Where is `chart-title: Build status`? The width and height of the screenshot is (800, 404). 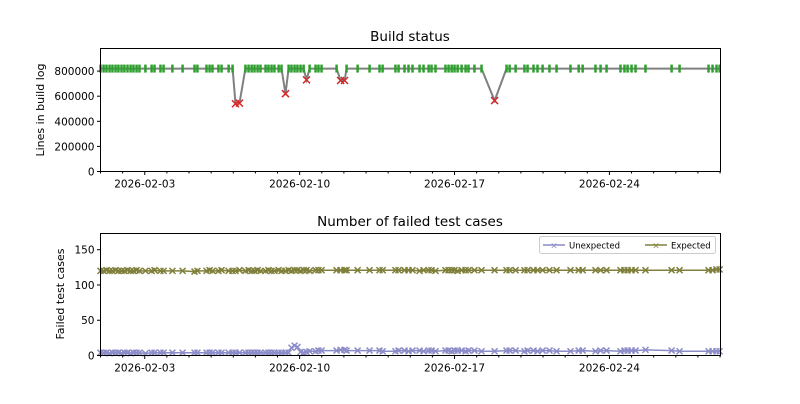 chart-title: Build status is located at coordinates (410, 37).